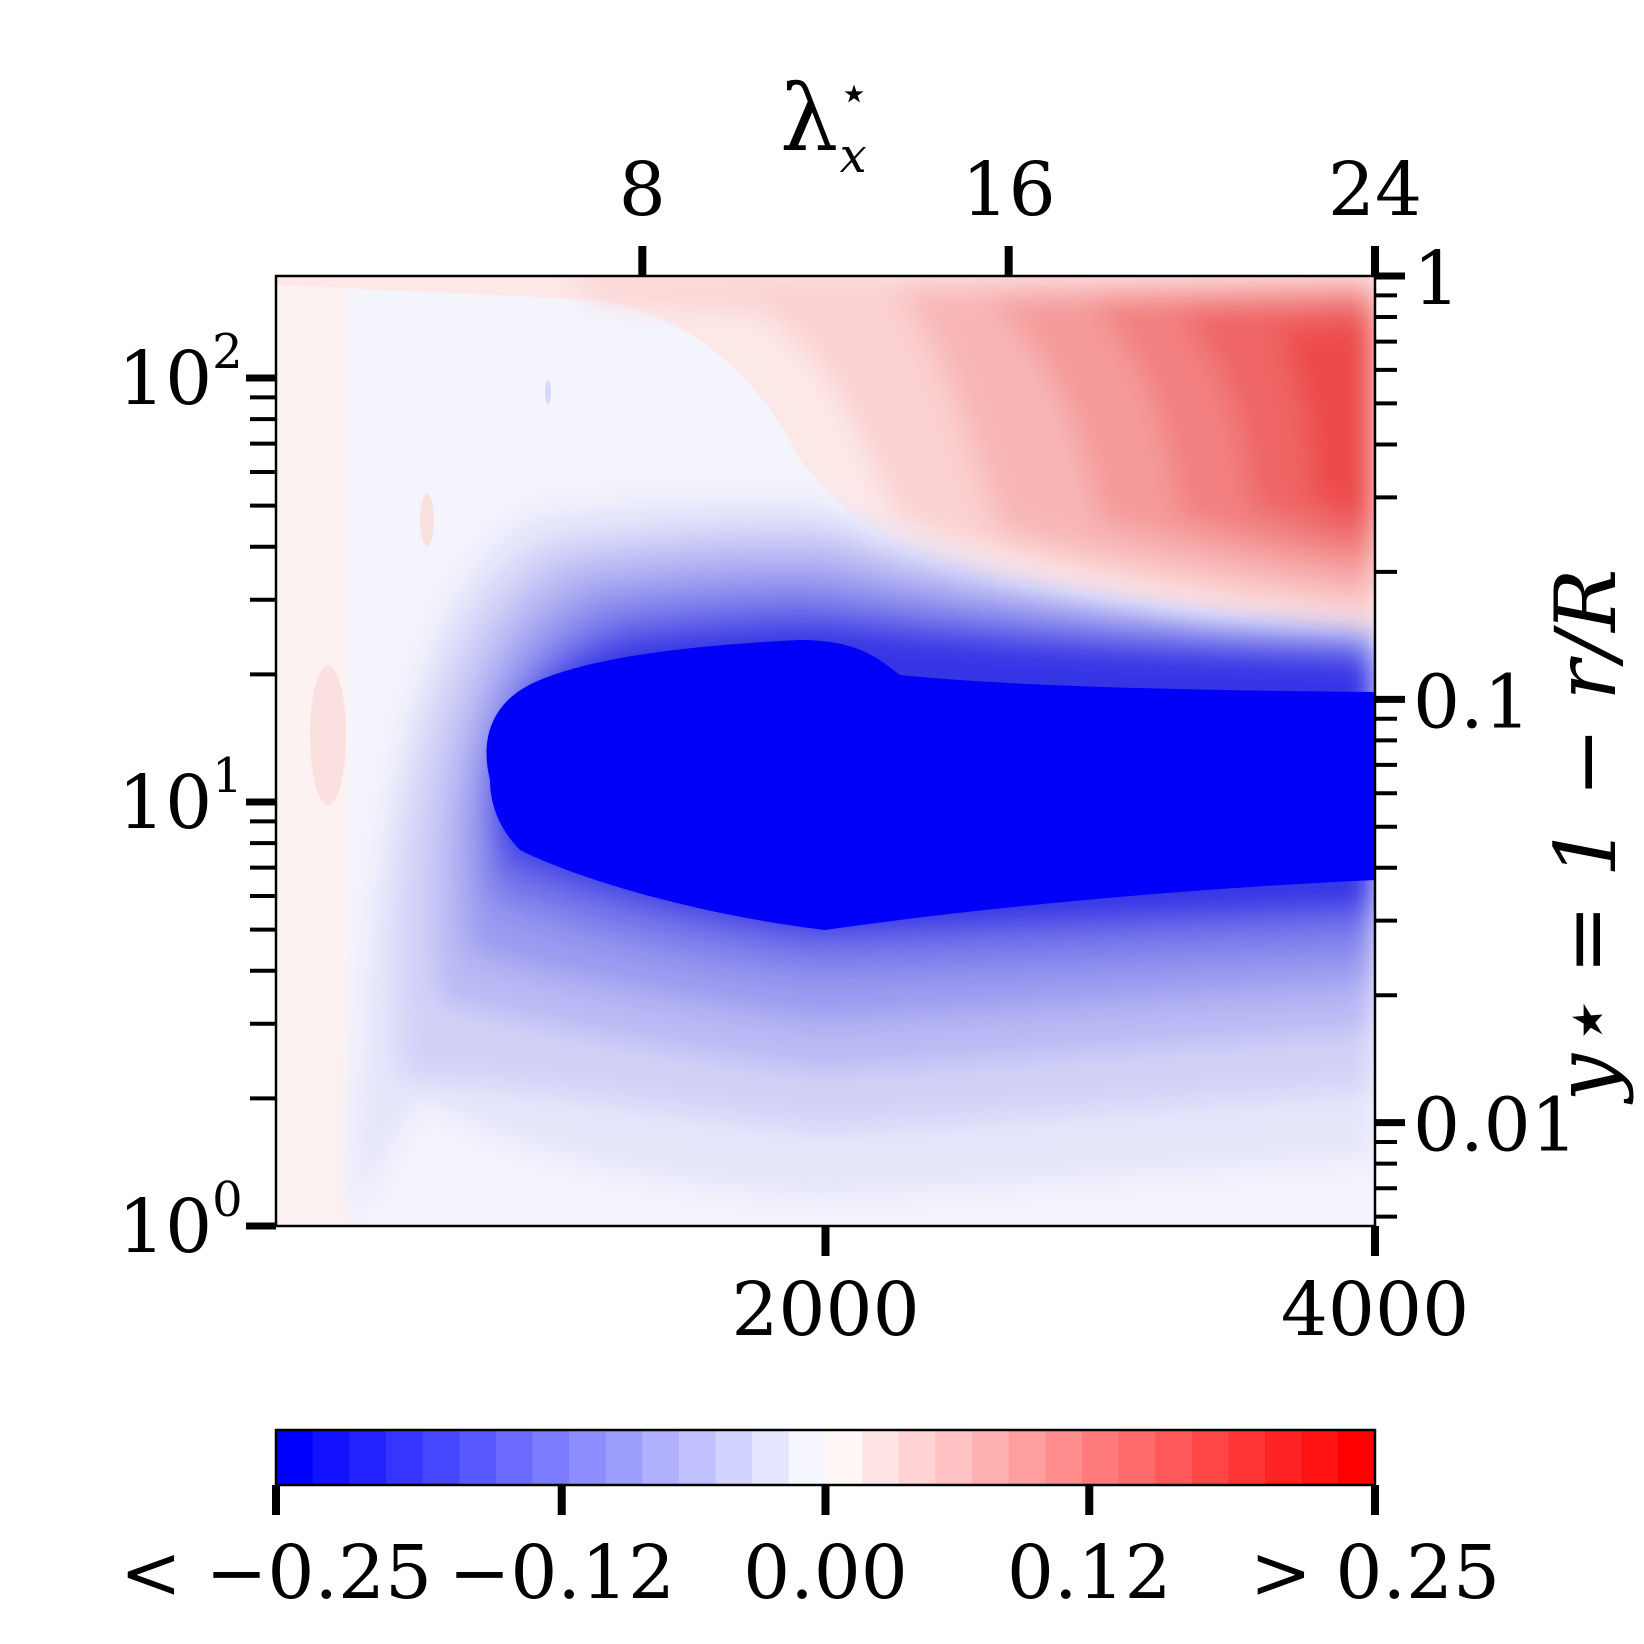 The height and width of the screenshot is (1644, 1644). What do you see at coordinates (1495, 1126) in the screenshot?
I see `right-tick-label: 0.01` at bounding box center [1495, 1126].